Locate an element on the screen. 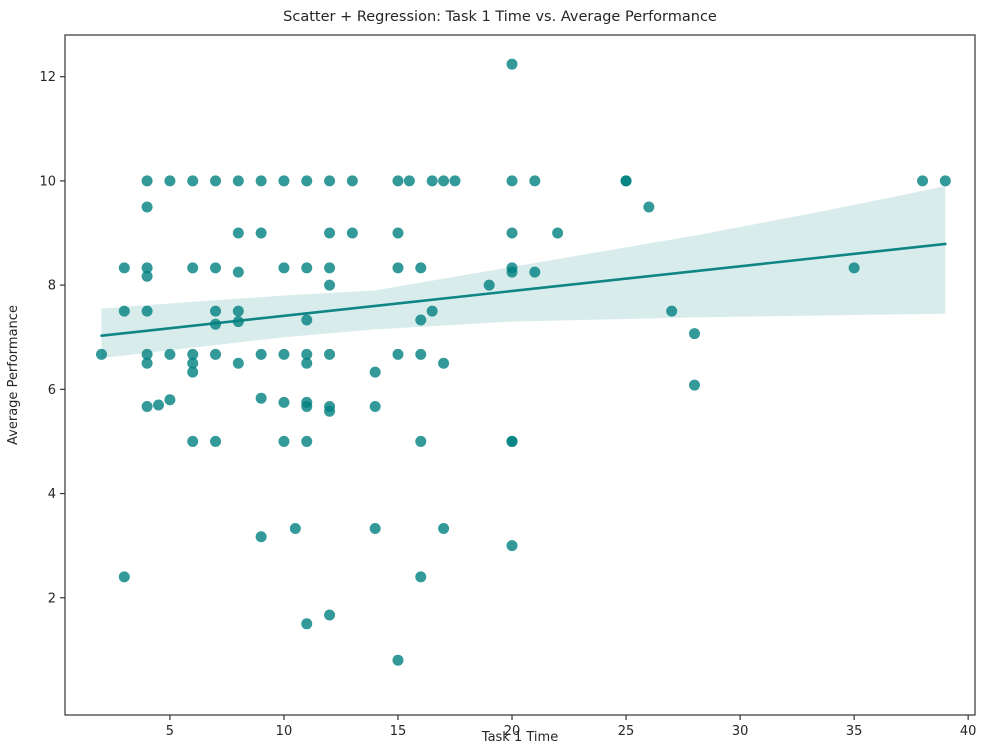 This screenshot has height=754, width=1000. x-tick-label: 10 is located at coordinates (284, 731).